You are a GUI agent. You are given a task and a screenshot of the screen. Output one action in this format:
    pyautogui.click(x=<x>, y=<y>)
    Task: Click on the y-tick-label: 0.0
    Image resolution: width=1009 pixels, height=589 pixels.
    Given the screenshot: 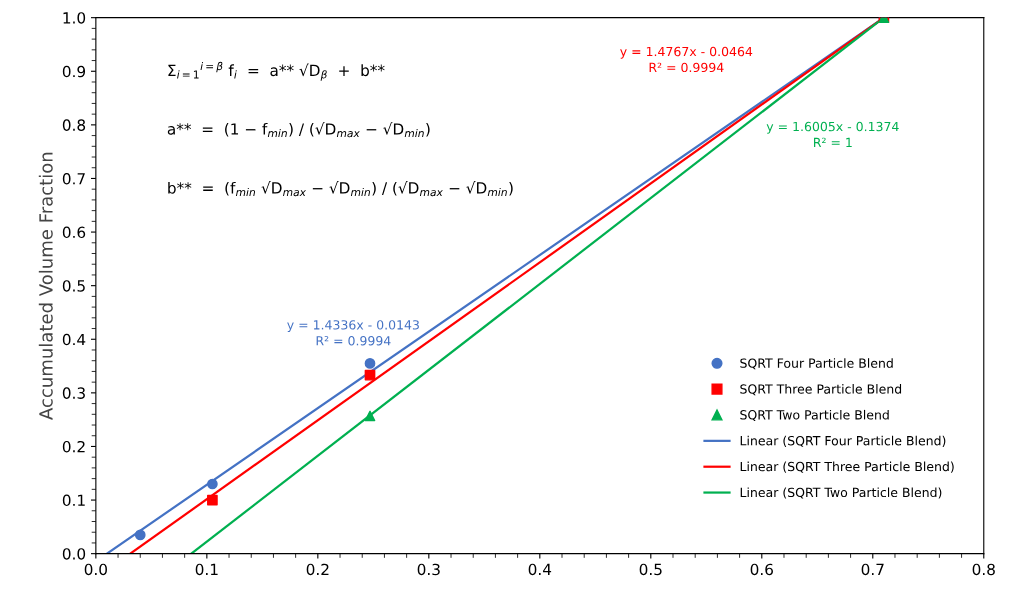 What is the action you would take?
    pyautogui.click(x=74, y=554)
    